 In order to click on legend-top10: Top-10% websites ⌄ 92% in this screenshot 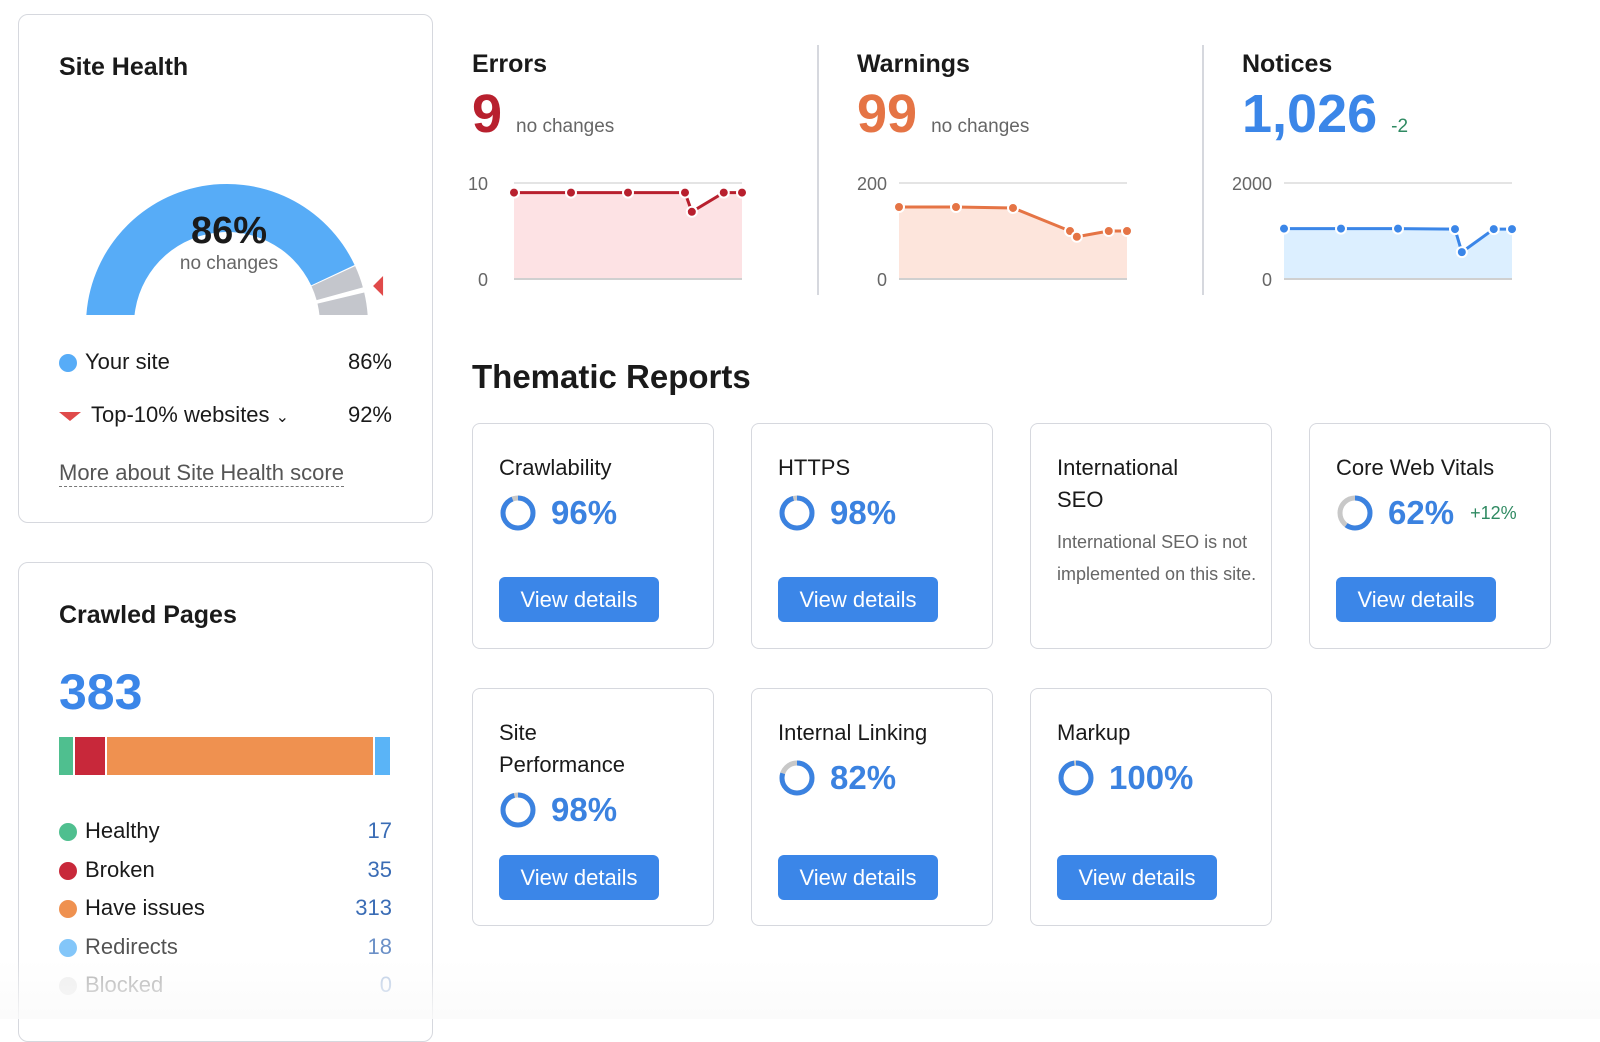, I will do `click(225, 415)`.